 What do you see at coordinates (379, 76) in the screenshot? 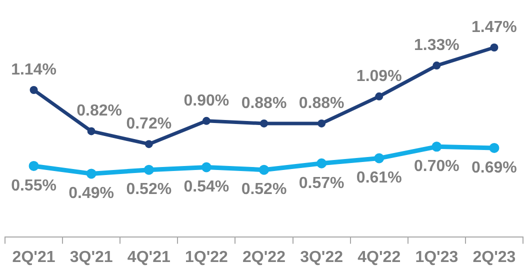
I see `data-label: 1.09%` at bounding box center [379, 76].